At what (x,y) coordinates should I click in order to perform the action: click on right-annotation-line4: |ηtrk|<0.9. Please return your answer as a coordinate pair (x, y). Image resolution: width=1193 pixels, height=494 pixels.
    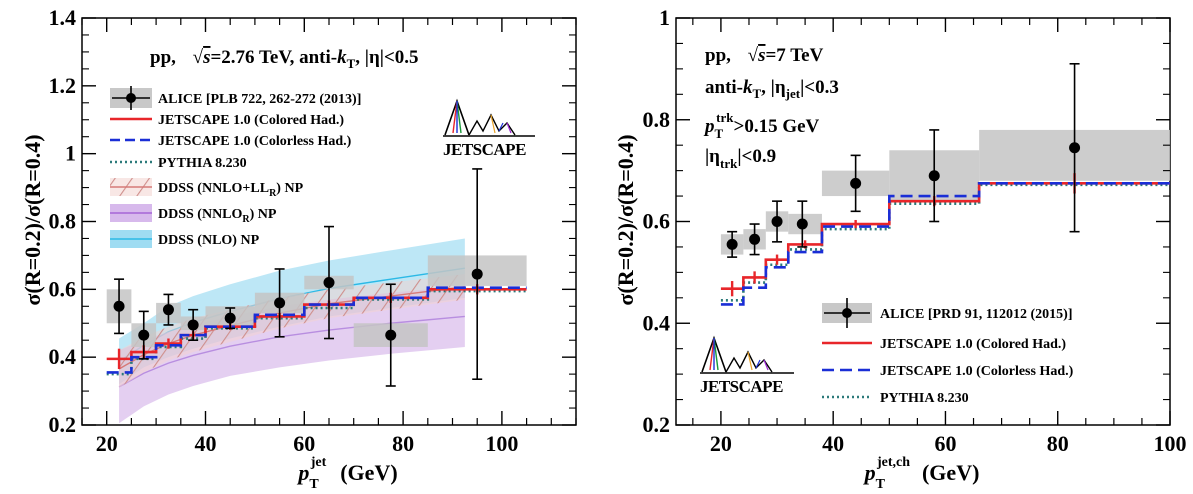
    Looking at the image, I should click on (740, 158).